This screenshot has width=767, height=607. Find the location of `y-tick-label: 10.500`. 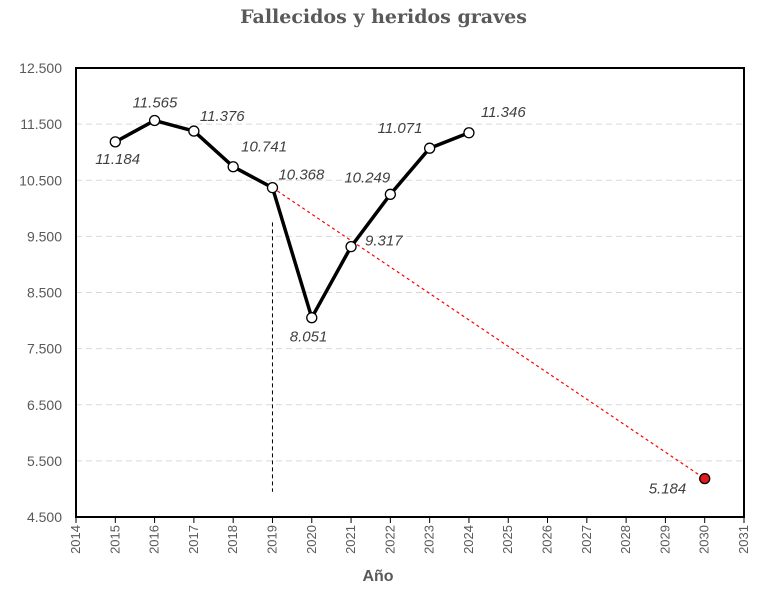

y-tick-label: 10.500 is located at coordinates (40, 180).